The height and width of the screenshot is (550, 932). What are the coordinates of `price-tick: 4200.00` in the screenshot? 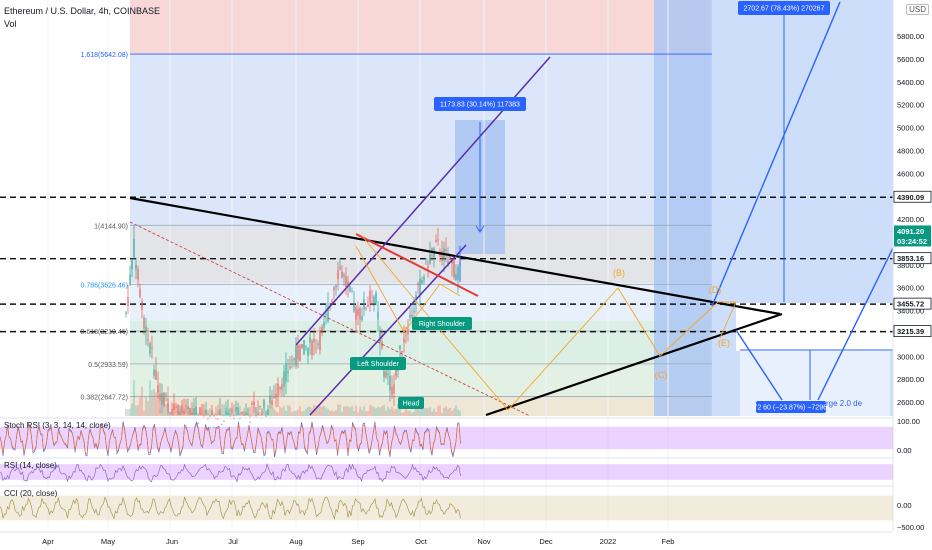 It's located at (910, 219).